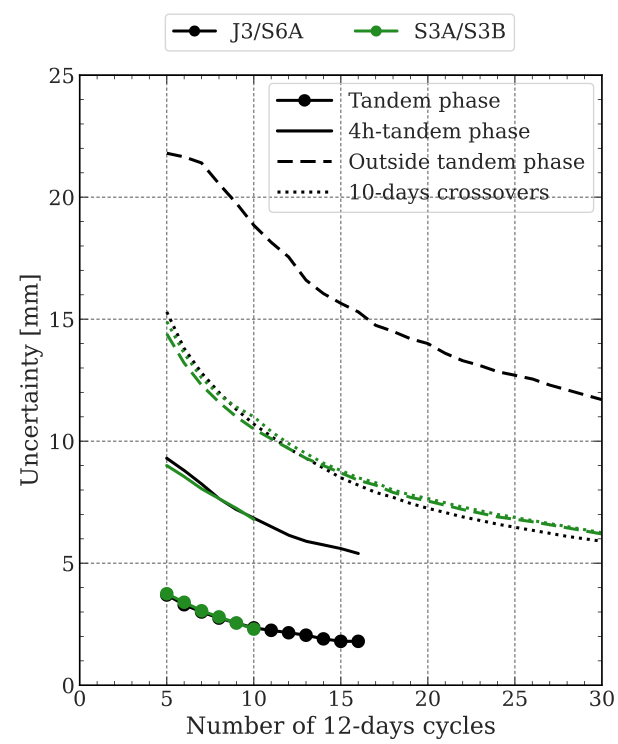 This screenshot has width=618, height=744. I want to click on legend-label: S3A/S3B, so click(460, 31).